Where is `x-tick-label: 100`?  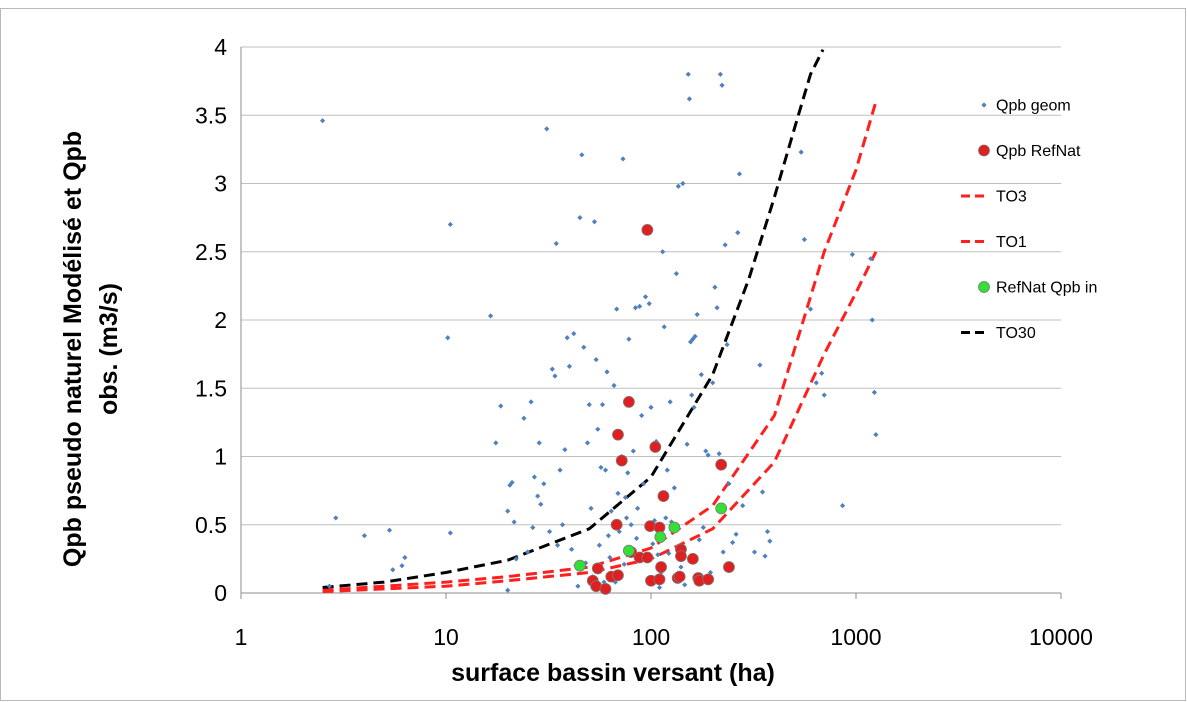
x-tick-label: 100 is located at coordinates (651, 637).